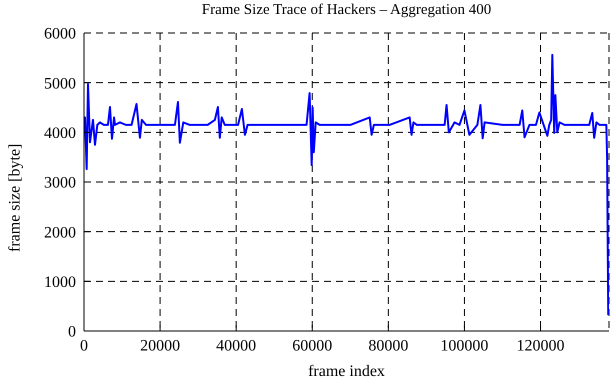  Describe the element at coordinates (60, 133) in the screenshot. I see `y-tick-label: 4000` at that location.